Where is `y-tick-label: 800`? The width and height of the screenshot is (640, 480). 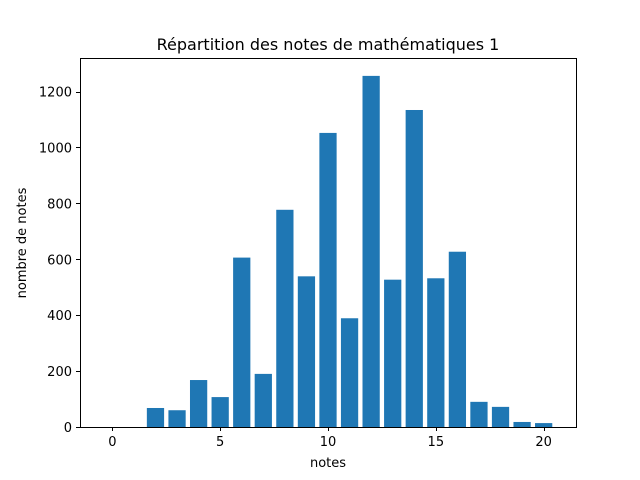 y-tick-label: 800 is located at coordinates (59, 204).